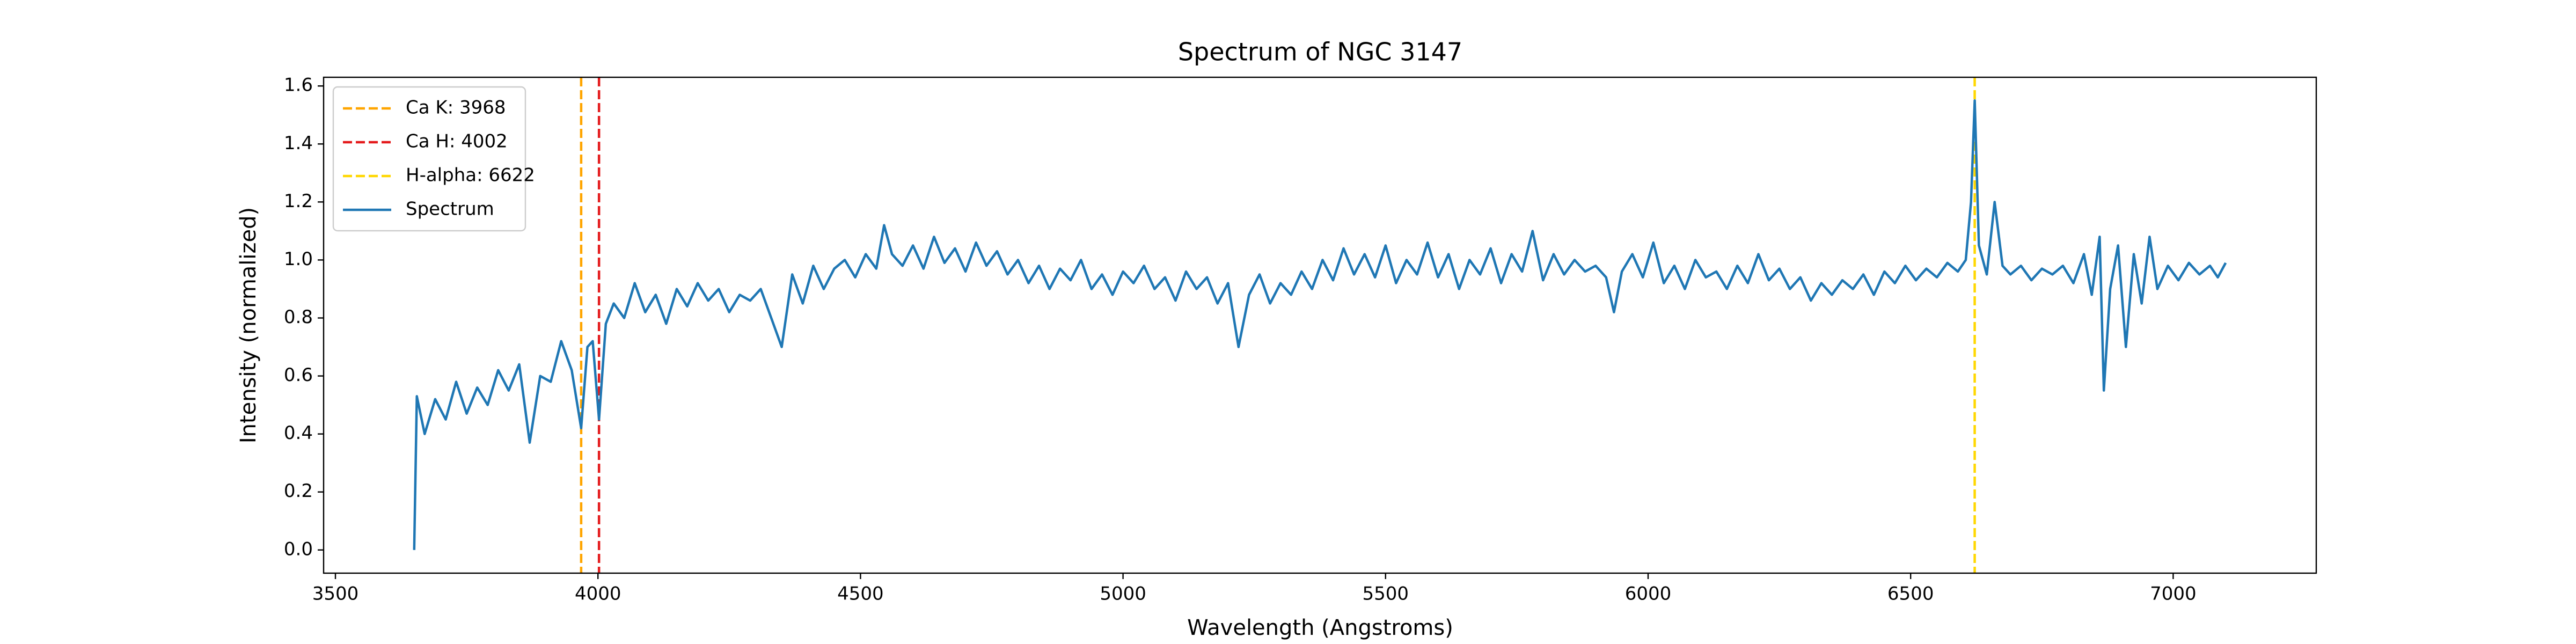 The height and width of the screenshot is (644, 2576). Describe the element at coordinates (2173, 594) in the screenshot. I see `x-tick-label: 7000` at that location.